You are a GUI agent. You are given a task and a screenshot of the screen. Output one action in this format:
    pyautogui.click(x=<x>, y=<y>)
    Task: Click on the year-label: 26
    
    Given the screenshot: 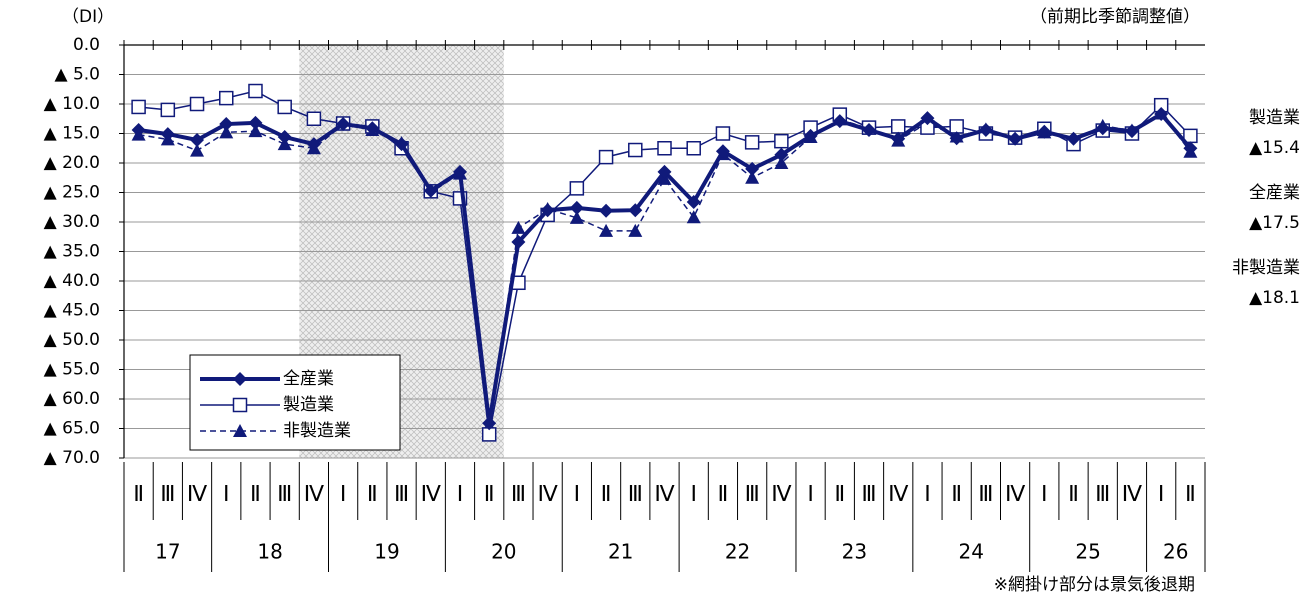 What is the action you would take?
    pyautogui.click(x=1175, y=552)
    